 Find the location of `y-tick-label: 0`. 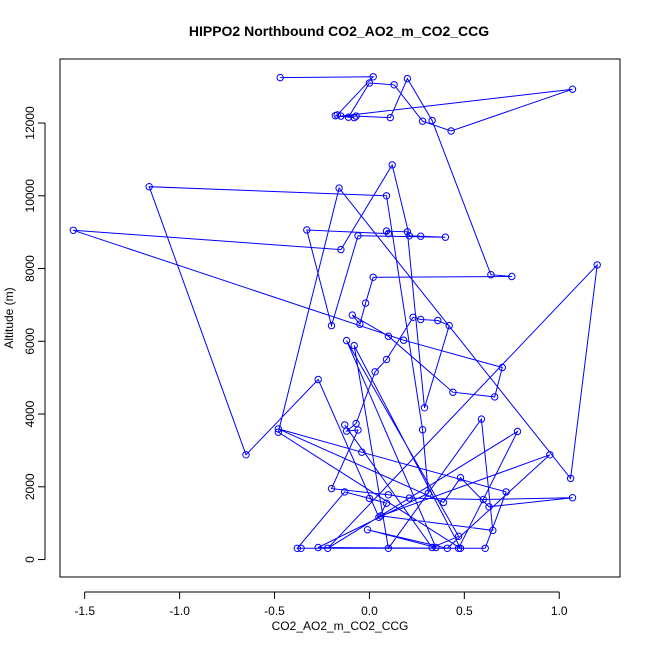

y-tick-label: 0 is located at coordinates (30, 559).